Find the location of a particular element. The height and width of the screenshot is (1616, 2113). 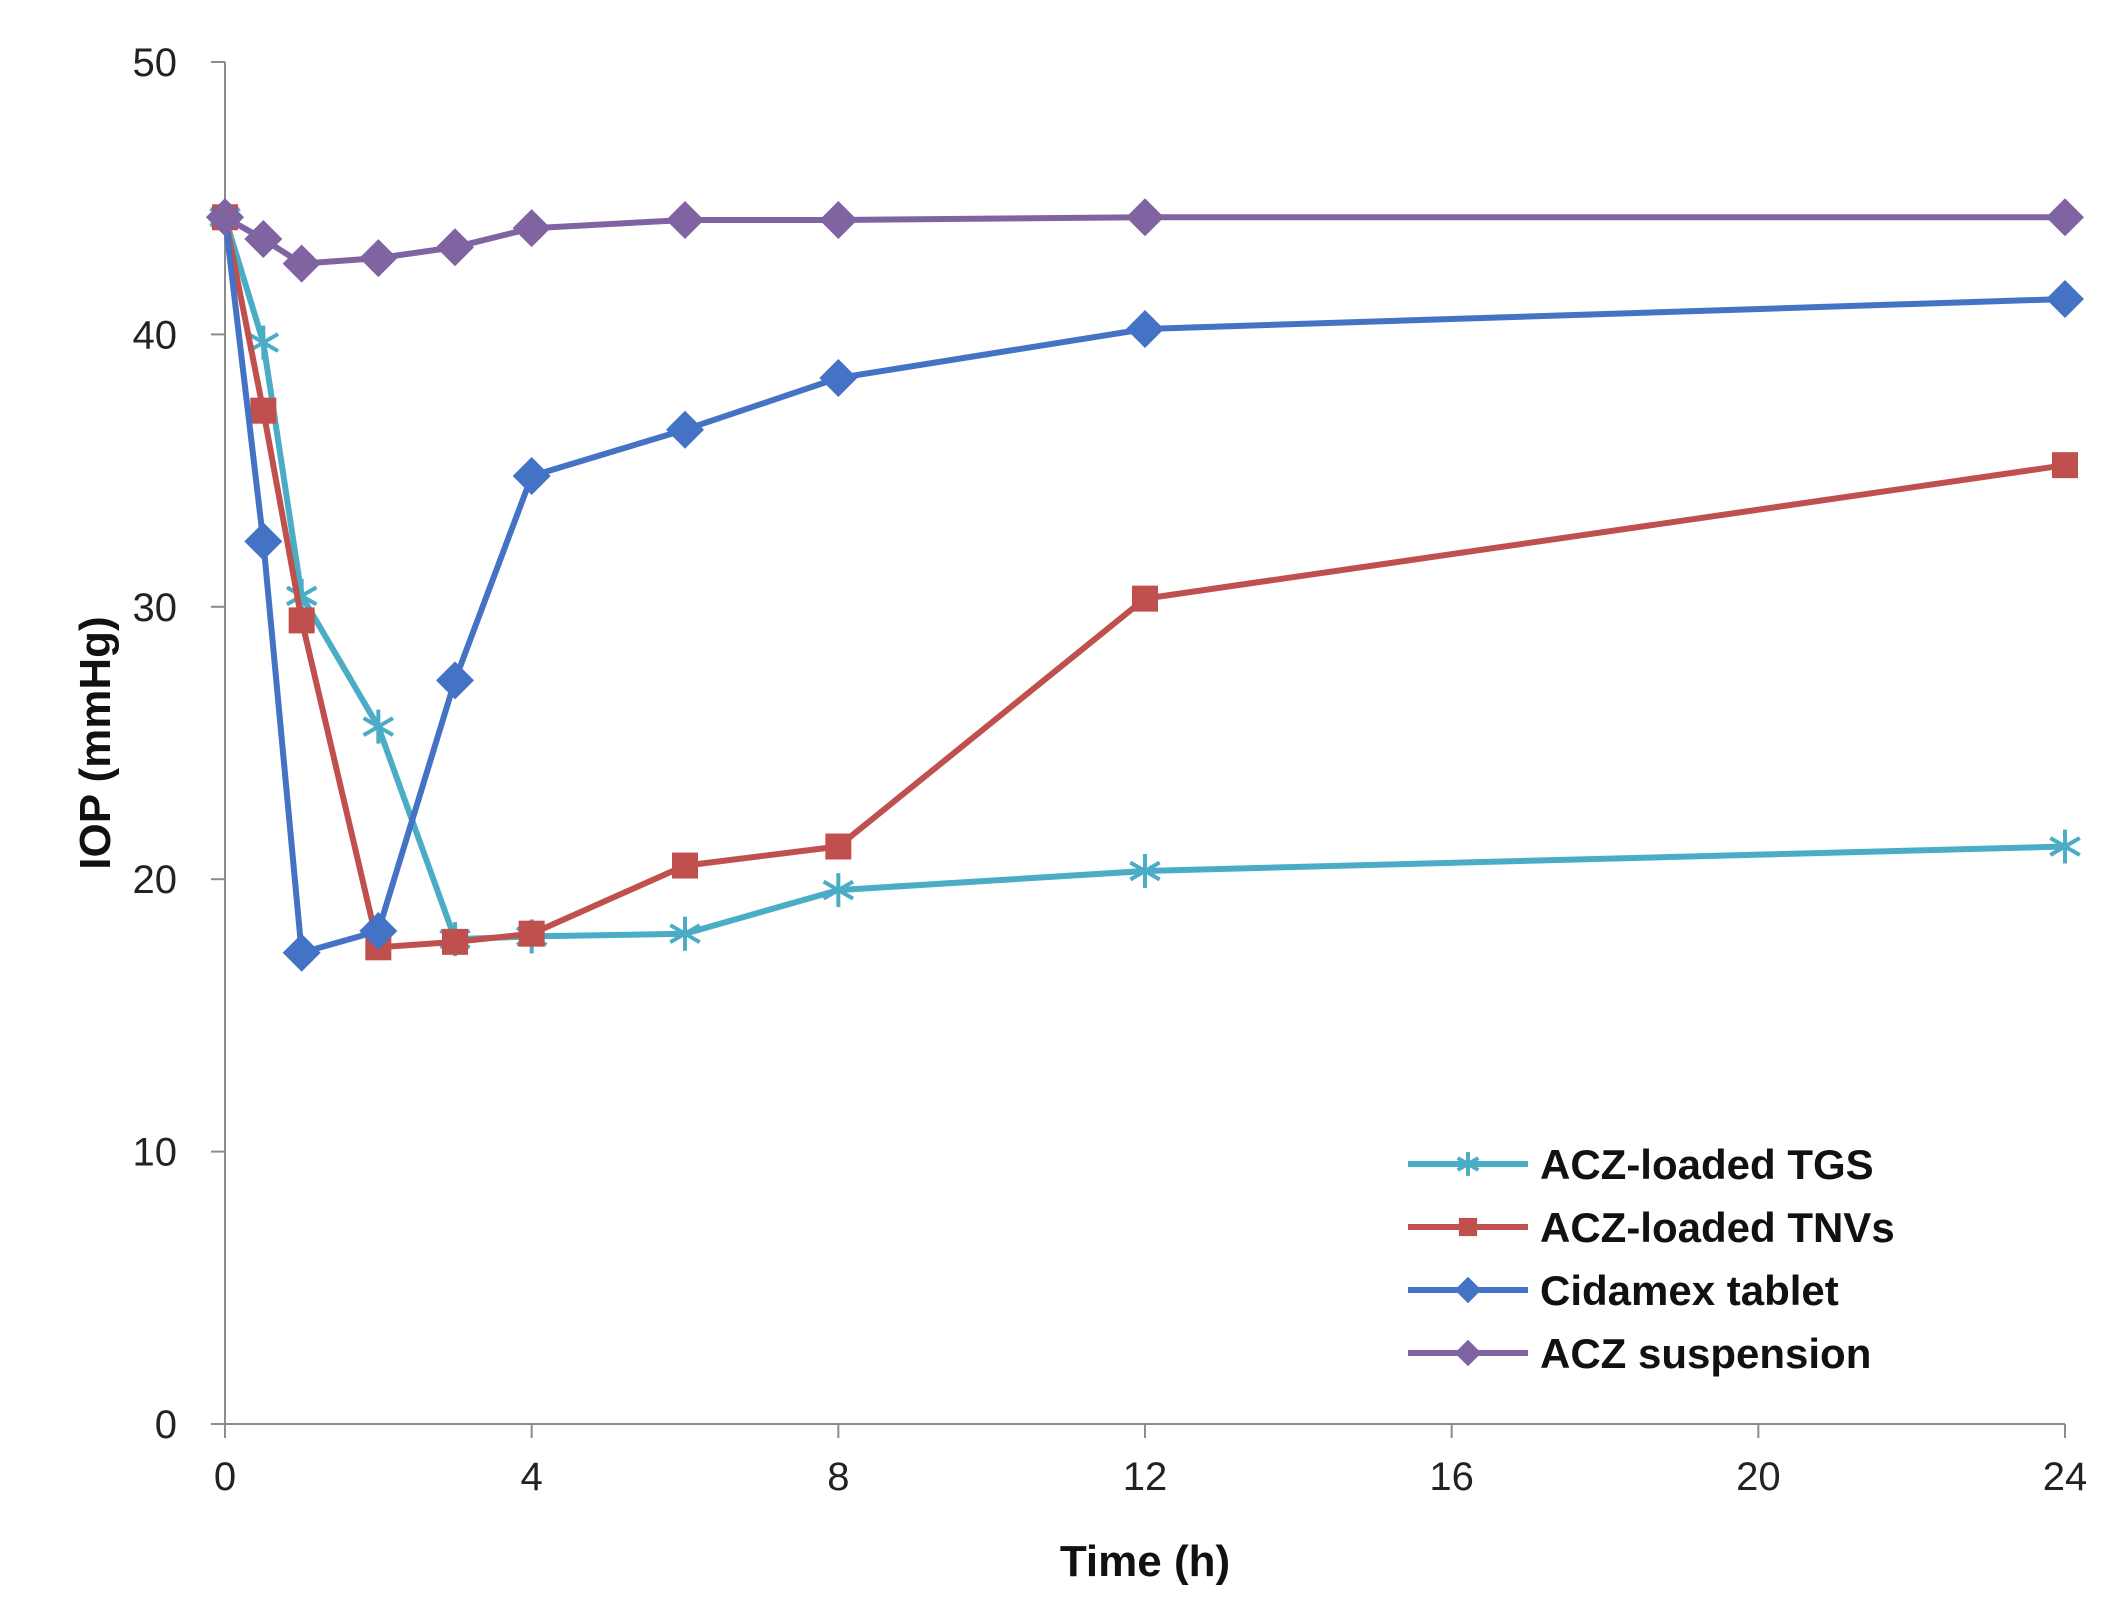

legend-label: ACZ-loaded TNVs is located at coordinates (1717, 1227).